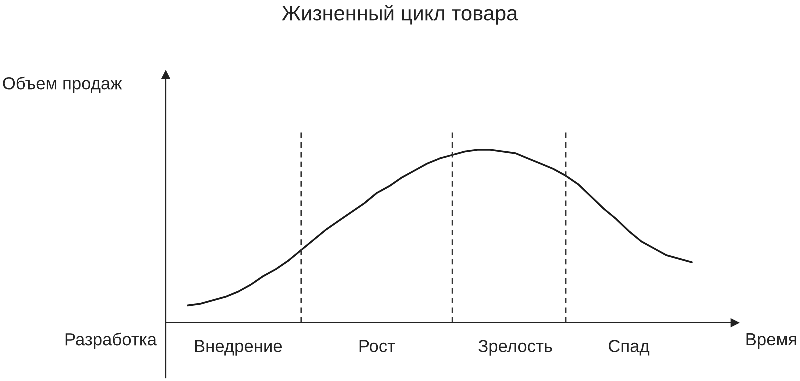 The image size is (800, 381). What do you see at coordinates (771, 342) in the screenshot?
I see `x-axis-title: Время` at bounding box center [771, 342].